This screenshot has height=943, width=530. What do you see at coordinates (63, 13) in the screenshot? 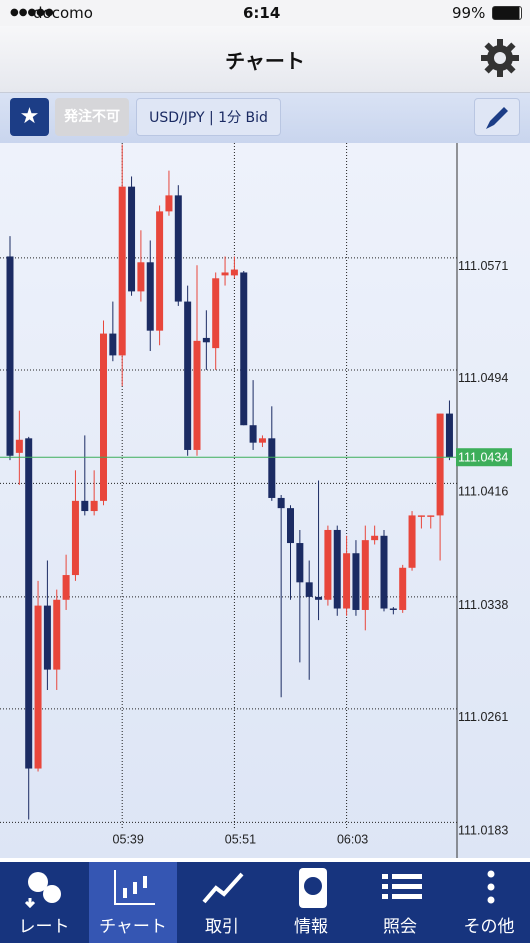
I see `carrier: docomo` at bounding box center [63, 13].